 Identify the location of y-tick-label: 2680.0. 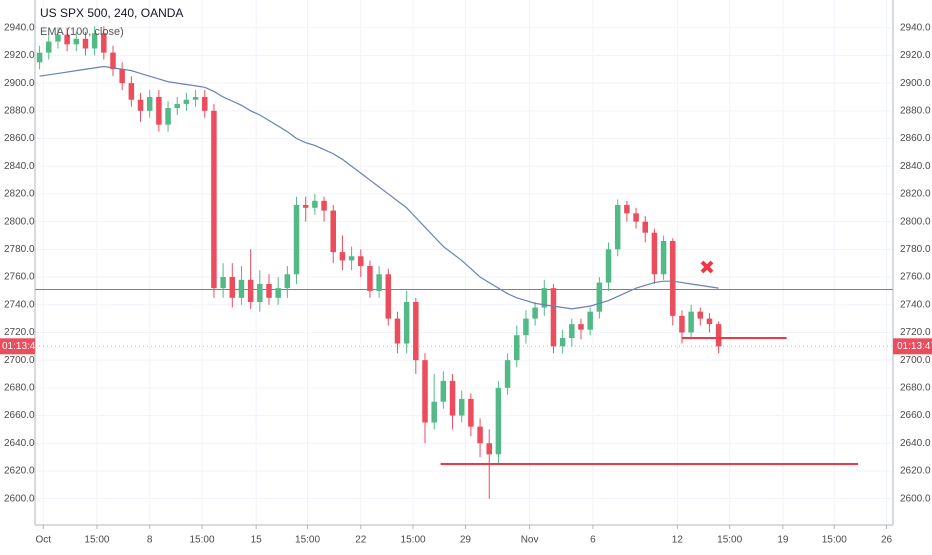
(19, 388).